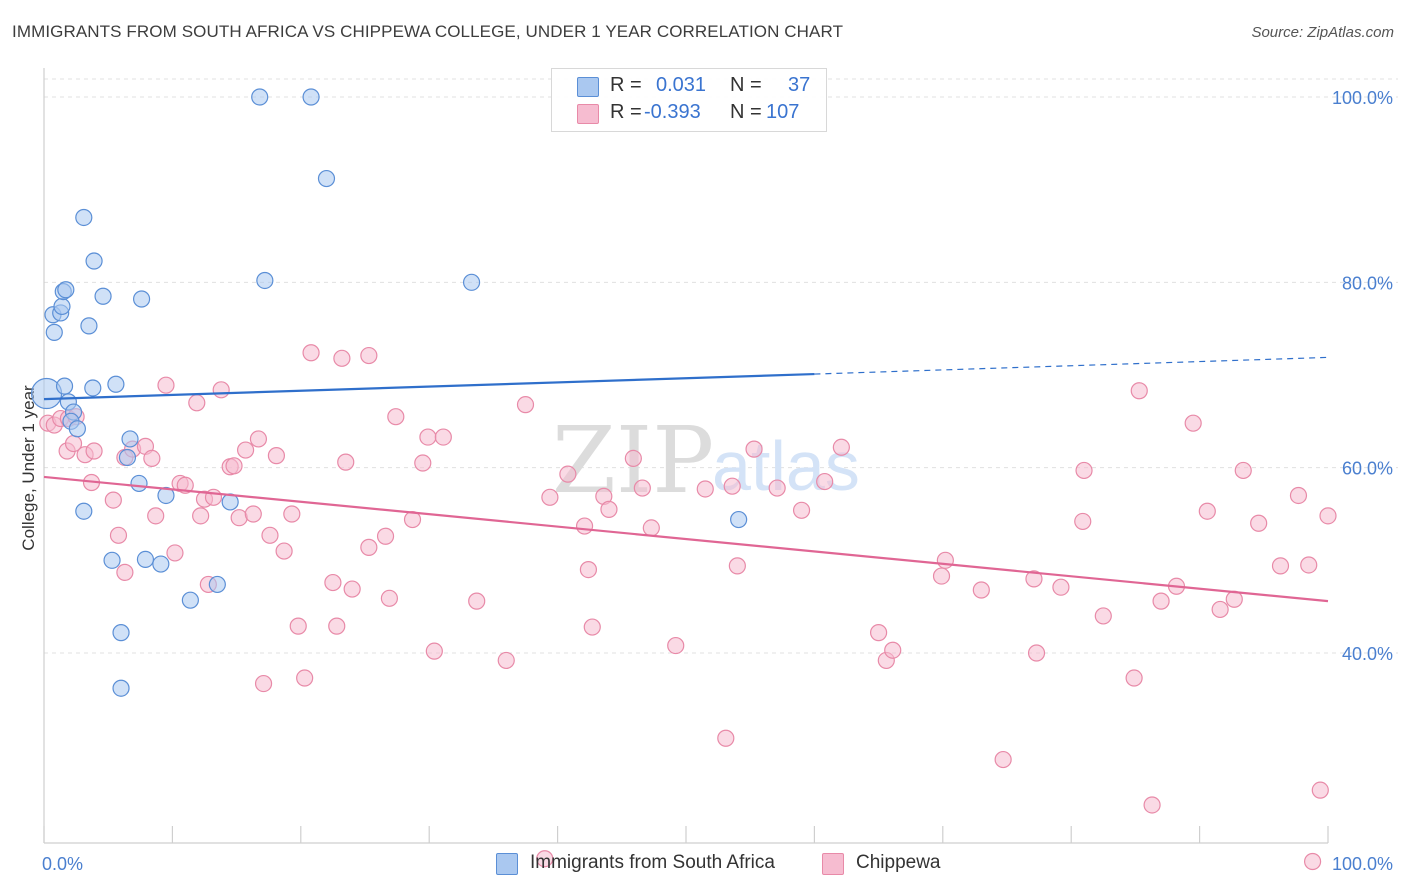  Describe the element at coordinates (588, 114) in the screenshot. I see `pink-swatch` at that location.